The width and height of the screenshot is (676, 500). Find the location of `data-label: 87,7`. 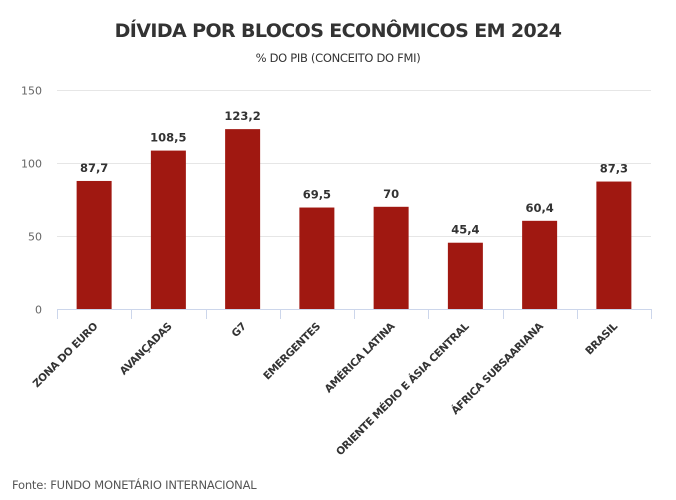

data-label: 87,7 is located at coordinates (94, 168).